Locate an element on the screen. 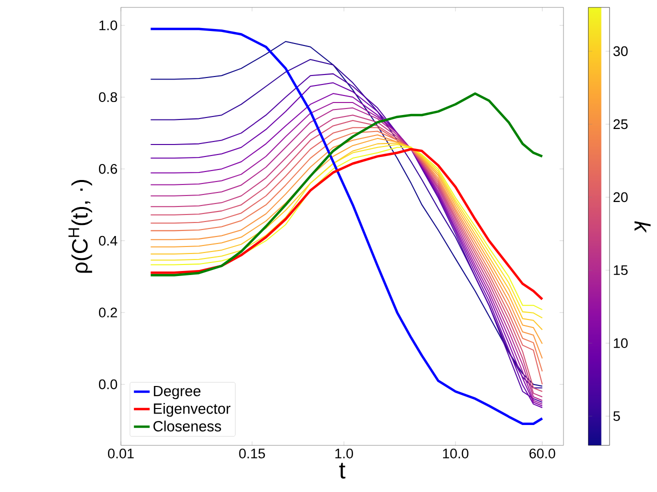 This screenshot has height=492, width=657. y-tick-label: 1.0 is located at coordinates (108, 25).